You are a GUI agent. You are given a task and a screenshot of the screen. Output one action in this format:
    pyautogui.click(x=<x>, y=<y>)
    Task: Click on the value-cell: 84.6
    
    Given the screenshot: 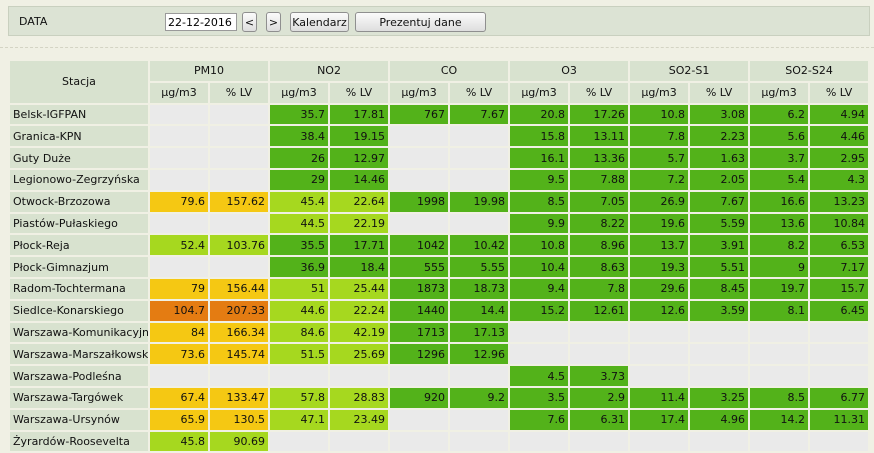 What is the action you would take?
    pyautogui.click(x=299, y=332)
    